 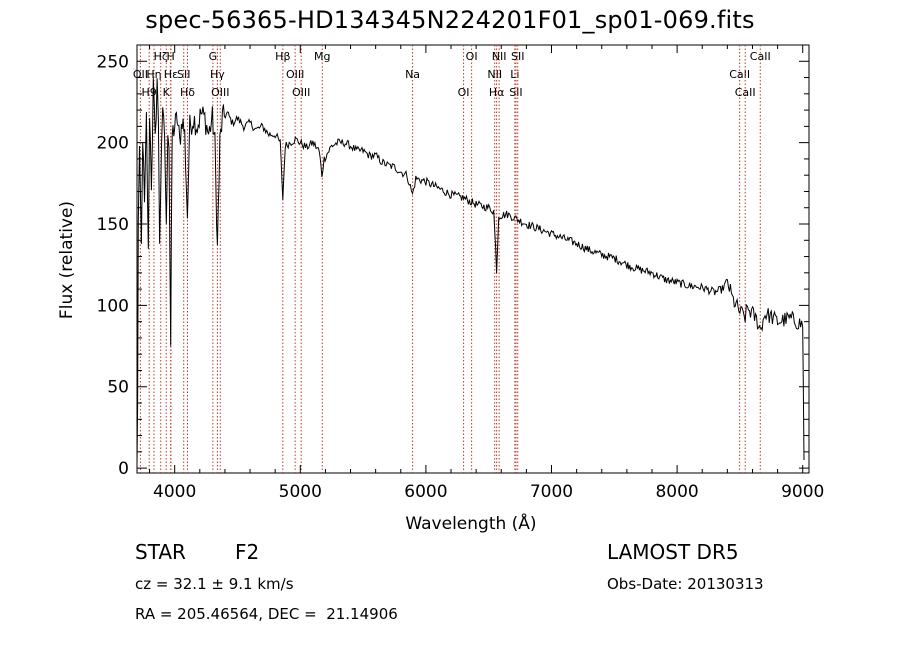 What do you see at coordinates (67, 260) in the screenshot?
I see `y-axis-label: Flux (relative)` at bounding box center [67, 260].